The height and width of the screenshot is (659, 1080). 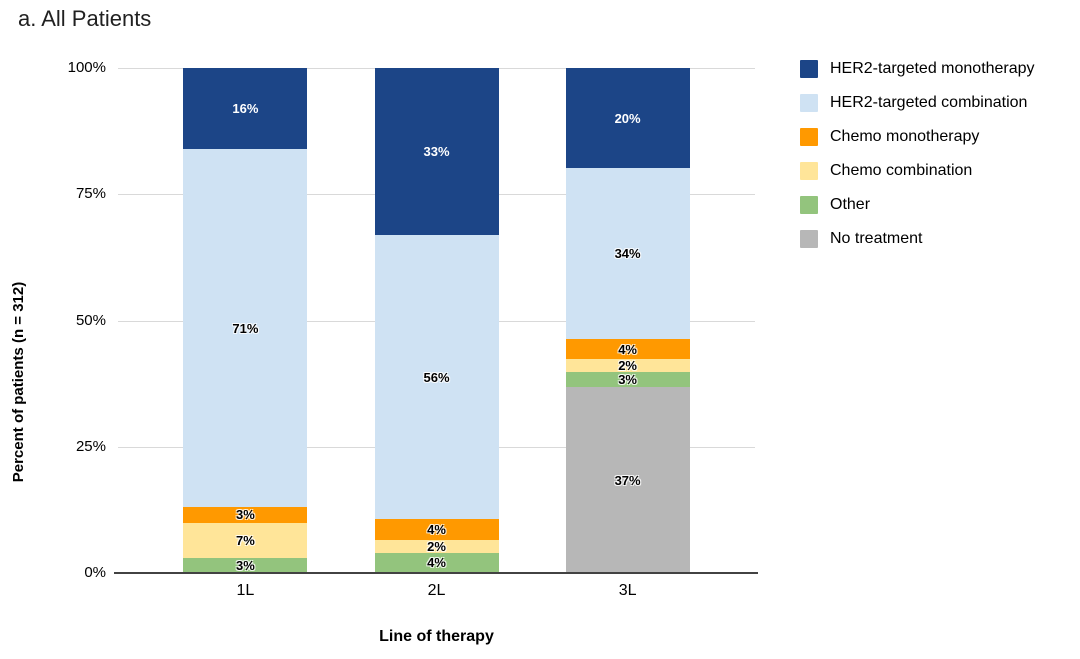 What do you see at coordinates (436, 636) in the screenshot?
I see `x-axis-title: Line of therapy` at bounding box center [436, 636].